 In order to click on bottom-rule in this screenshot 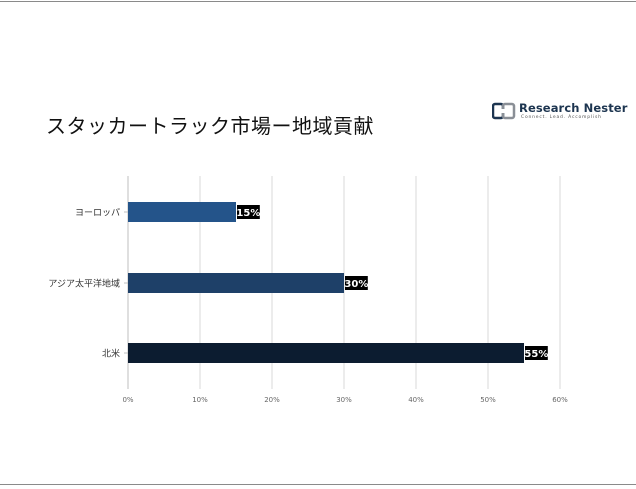, I will do `click(318, 484)`.